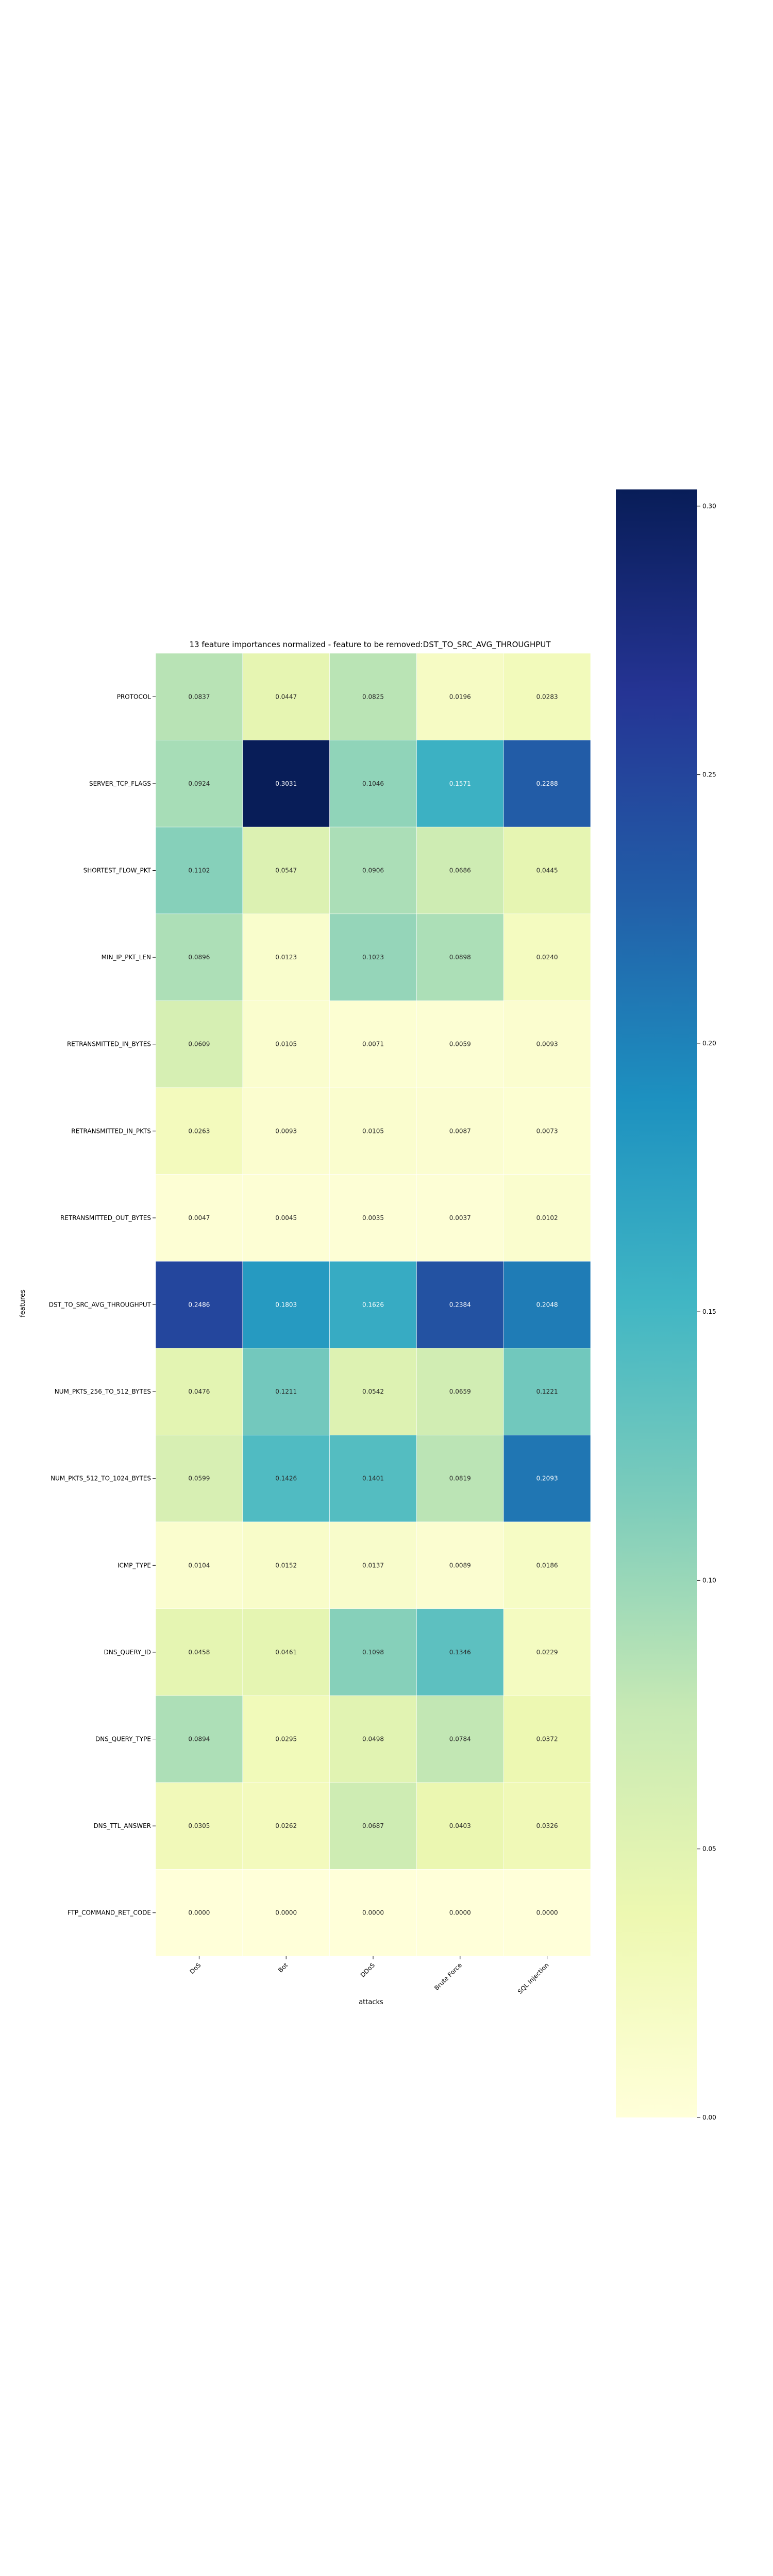 Image resolution: width=773 pixels, height=2576 pixels. What do you see at coordinates (122, 1825) in the screenshot?
I see `y-tick-label: DNS_TTL_ANSWER` at bounding box center [122, 1825].